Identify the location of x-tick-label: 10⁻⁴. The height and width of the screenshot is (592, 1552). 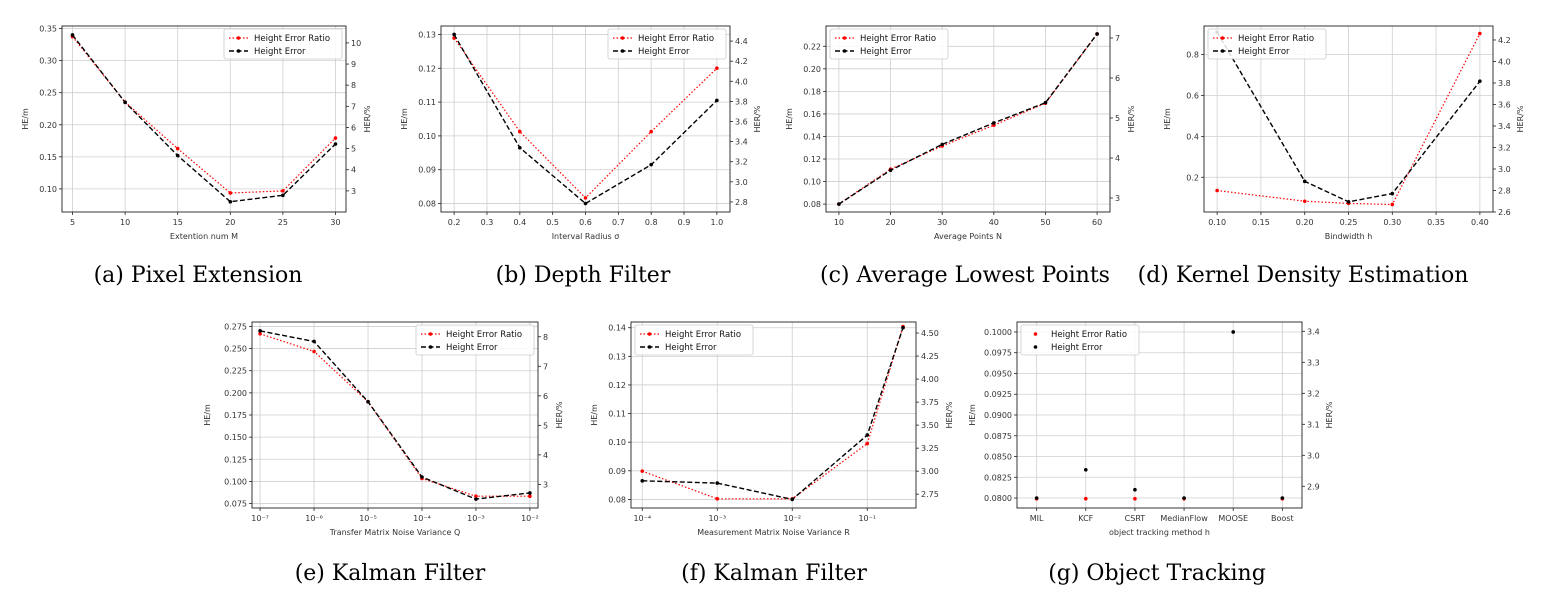
(422, 518).